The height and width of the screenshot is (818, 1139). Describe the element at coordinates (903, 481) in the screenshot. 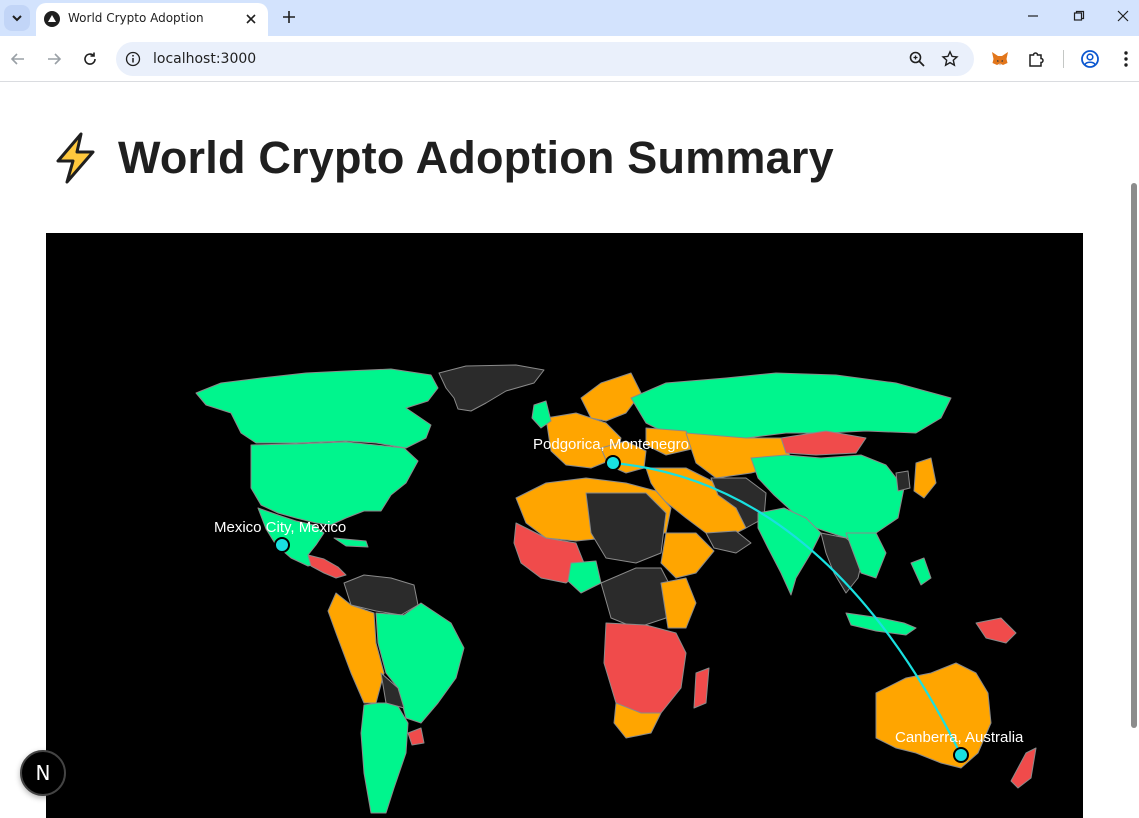

I see `country-korea` at that location.